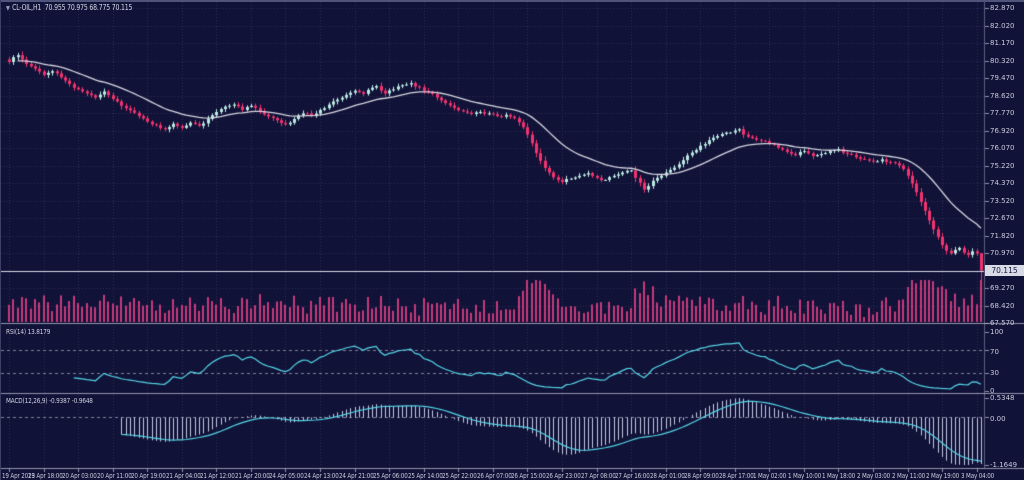  Describe the element at coordinates (114, 476) in the screenshot. I see `time-axis-label: 20 Apr 11:00` at that location.